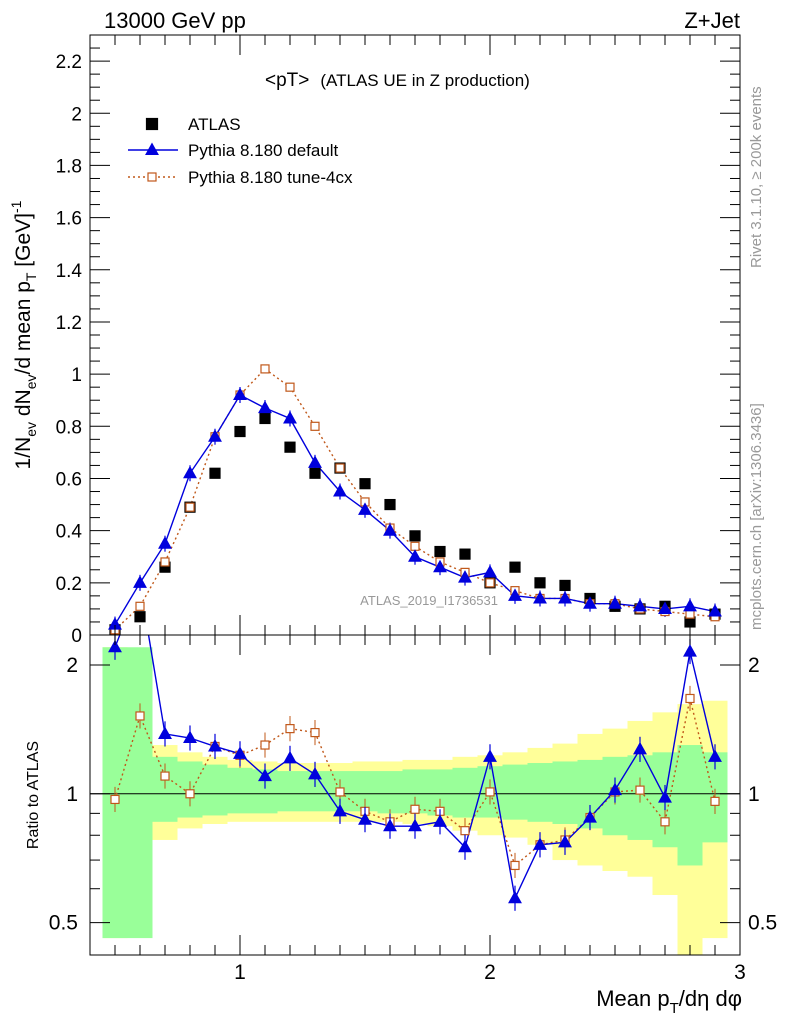 This screenshot has width=786, height=1029. I want to click on rivet-label: Rivet 3.1.10, ≥ 200k events, so click(756, 177).